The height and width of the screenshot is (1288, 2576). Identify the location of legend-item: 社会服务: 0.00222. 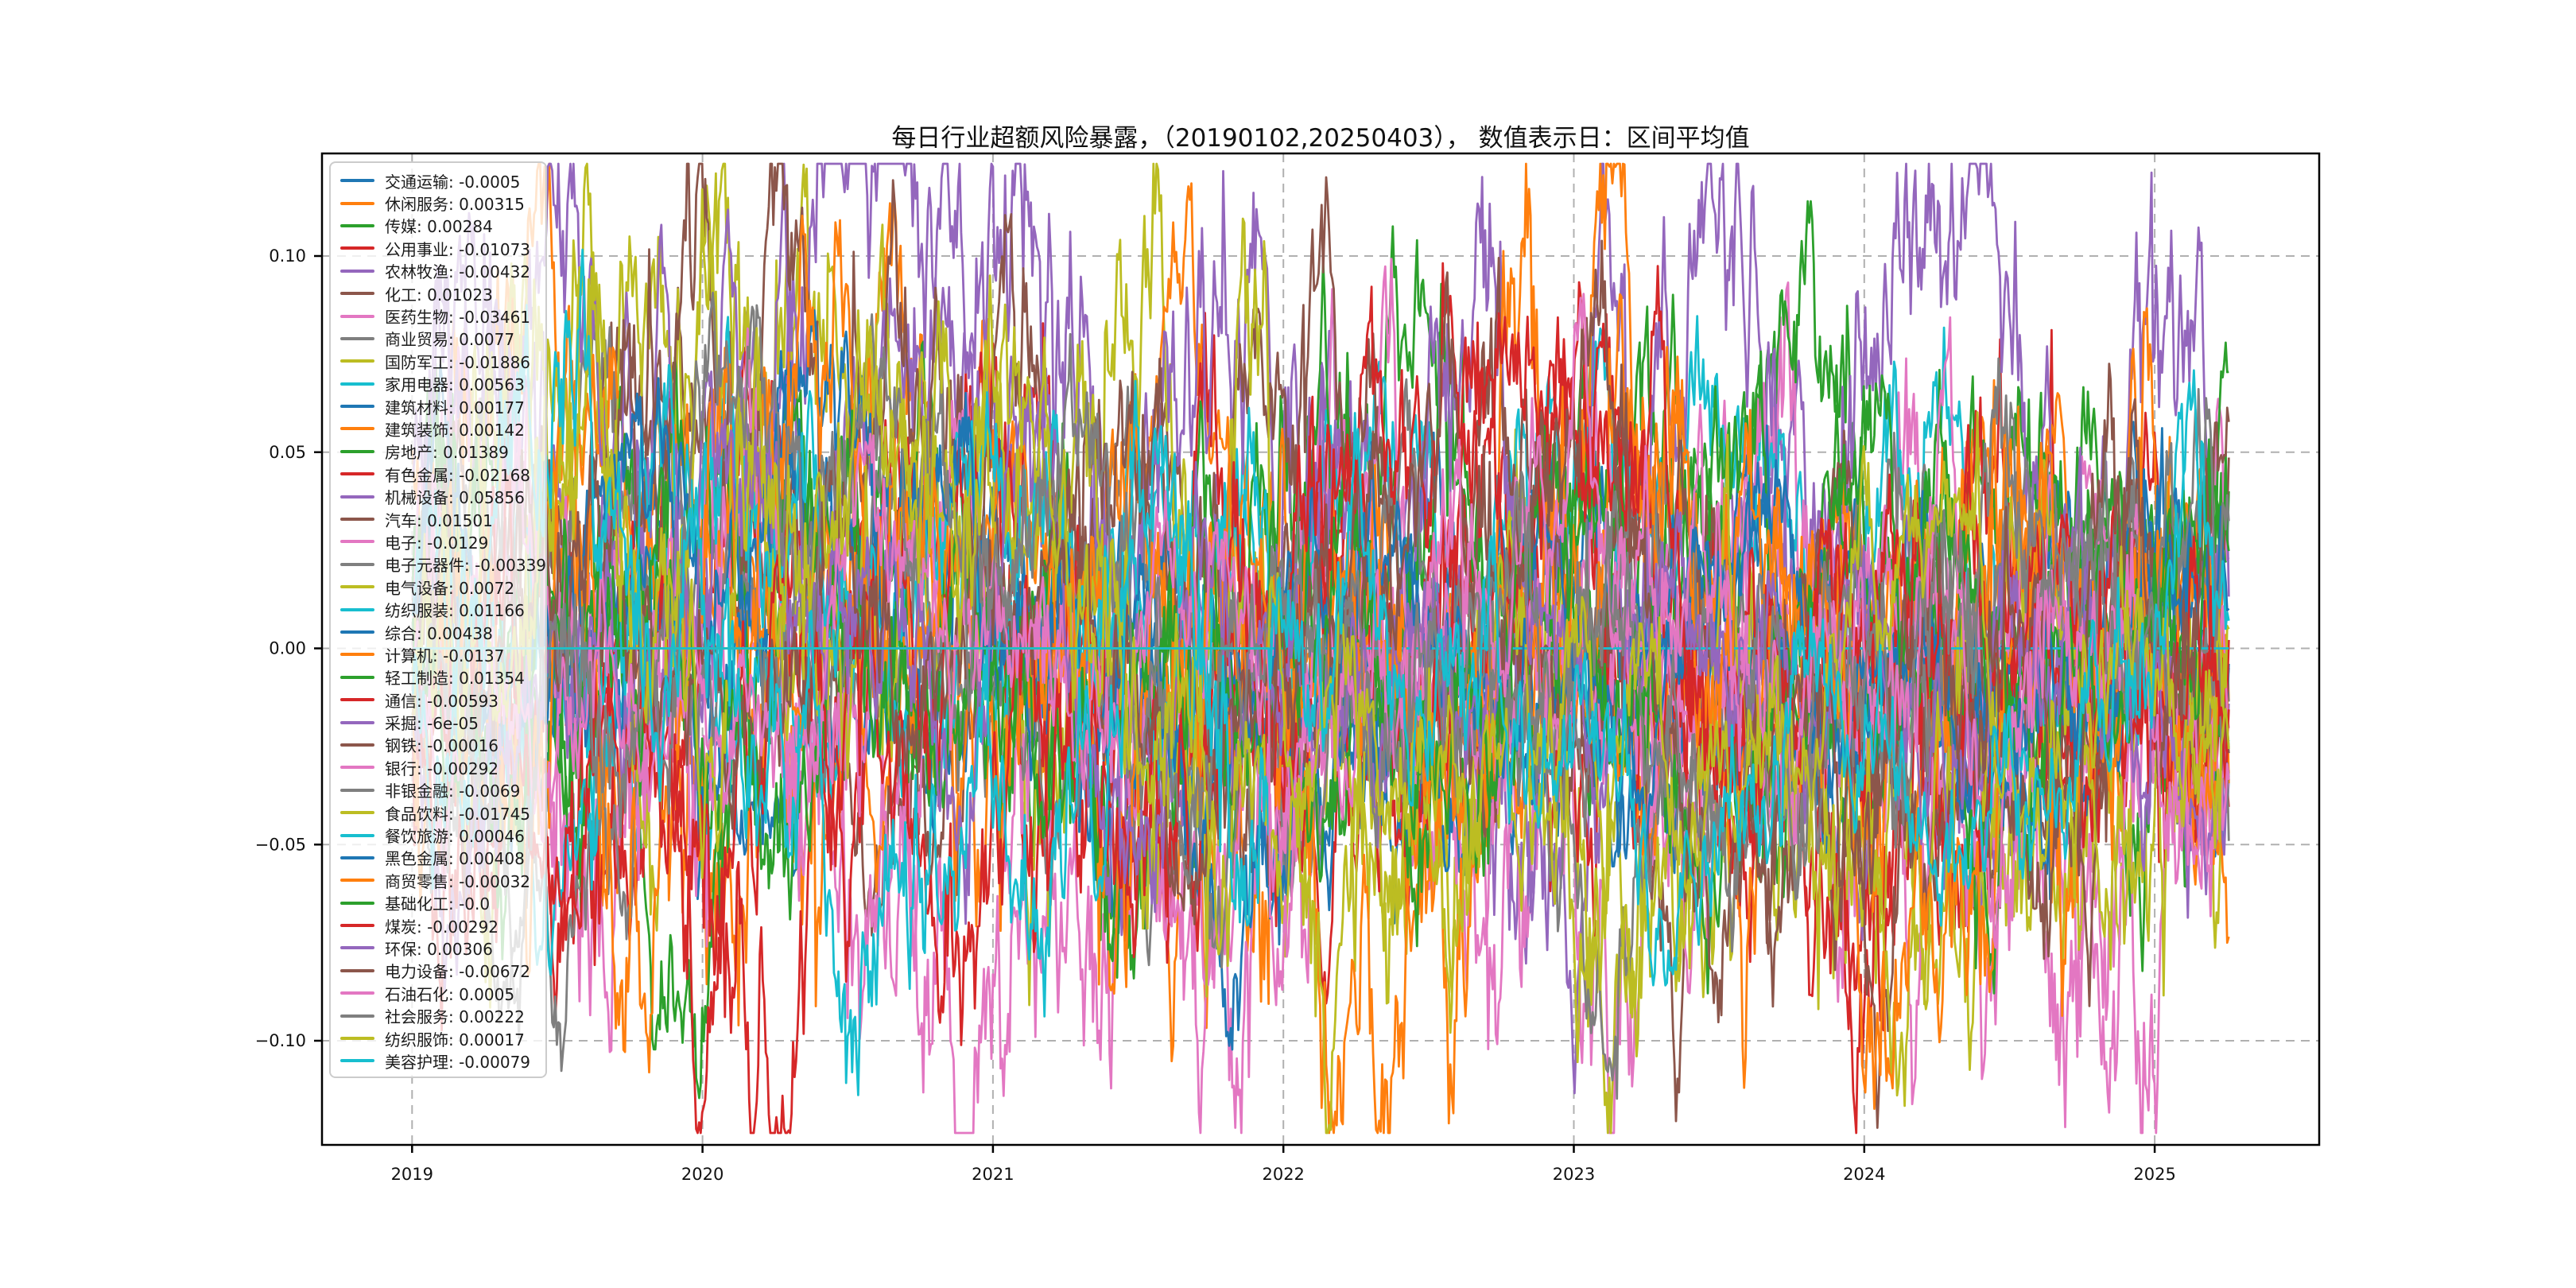
(438, 1015).